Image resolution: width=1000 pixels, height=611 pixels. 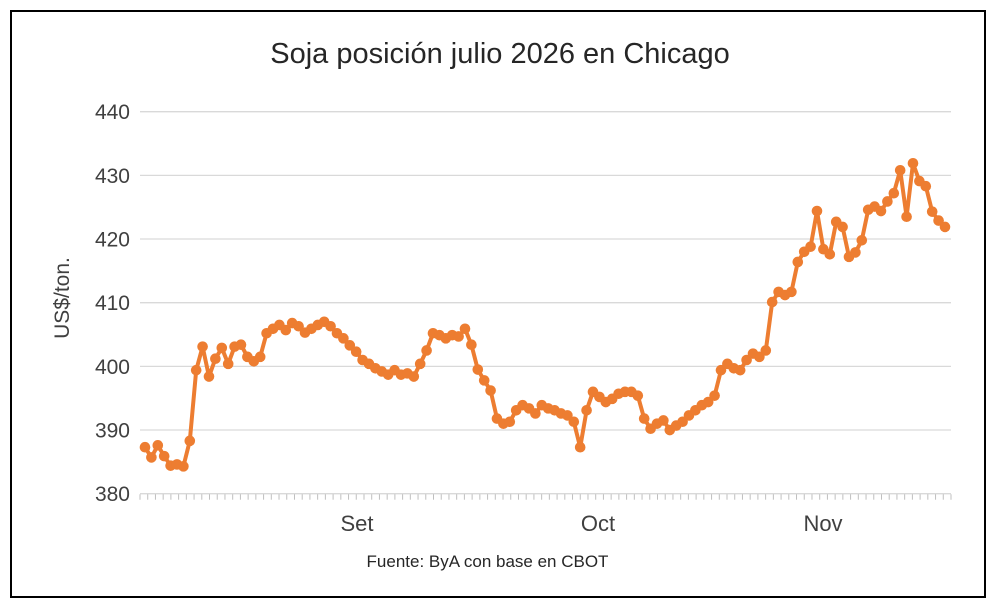 I want to click on y-tick-label: 430, so click(x=112, y=176).